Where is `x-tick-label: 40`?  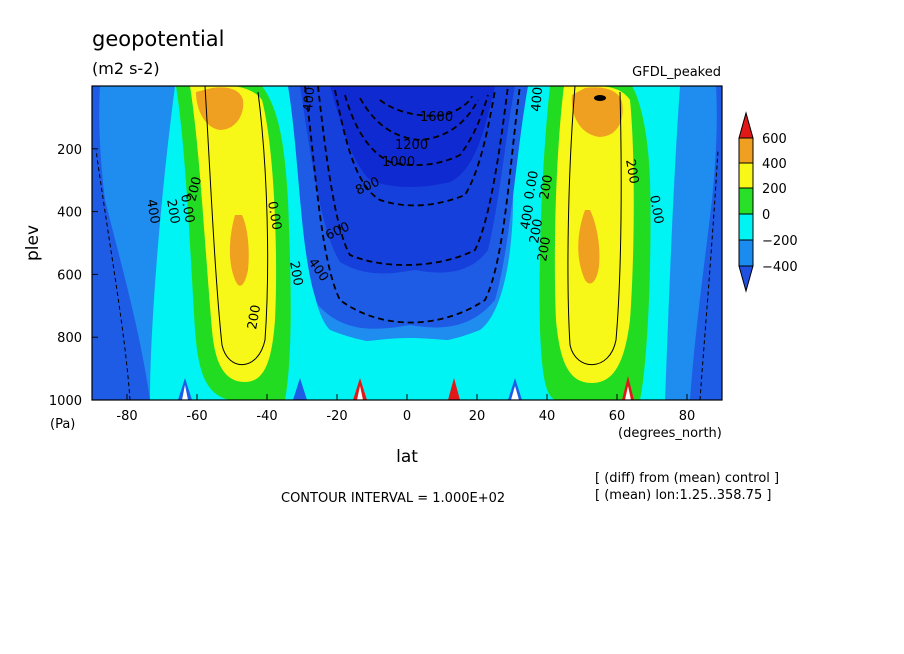
x-tick-label: 40 is located at coordinates (547, 416).